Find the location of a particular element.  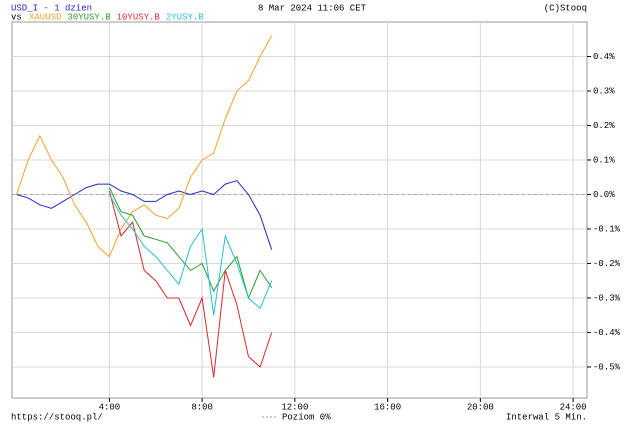

url: https://stooq.pl/ is located at coordinates (57, 417).